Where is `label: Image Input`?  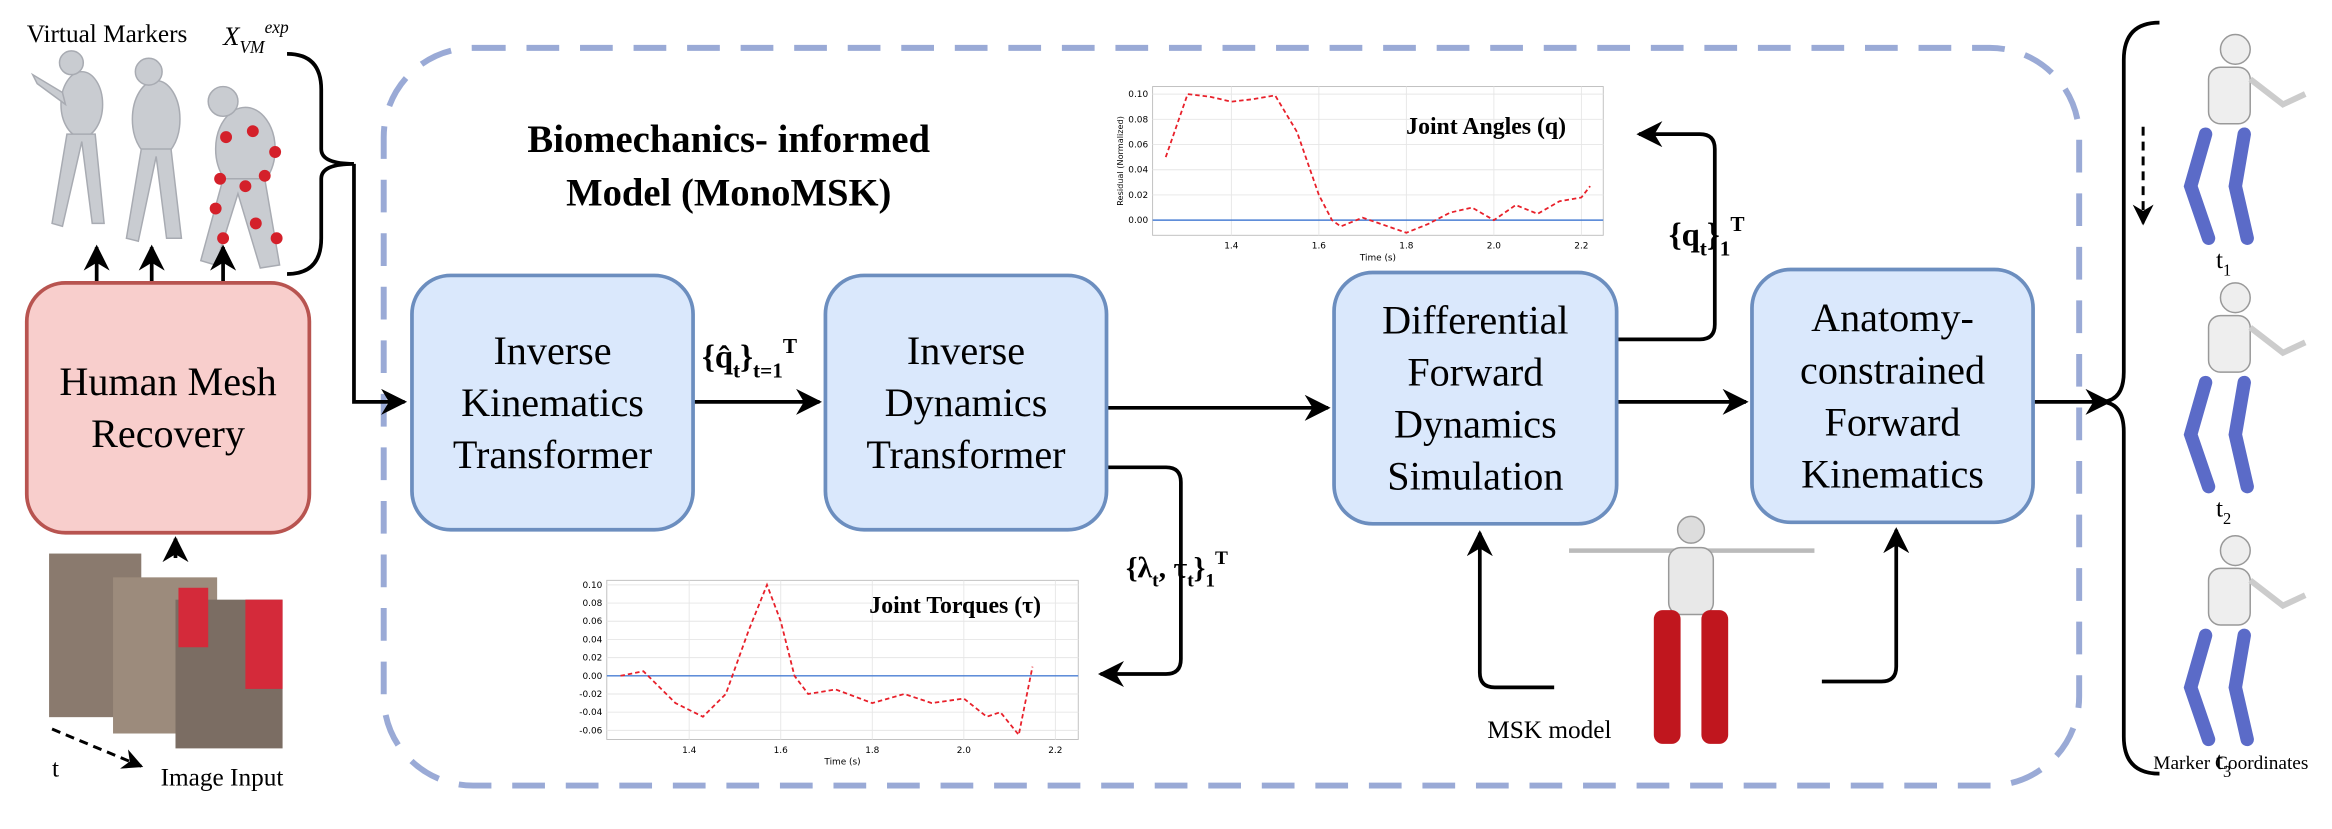 label: Image Input is located at coordinates (222, 778).